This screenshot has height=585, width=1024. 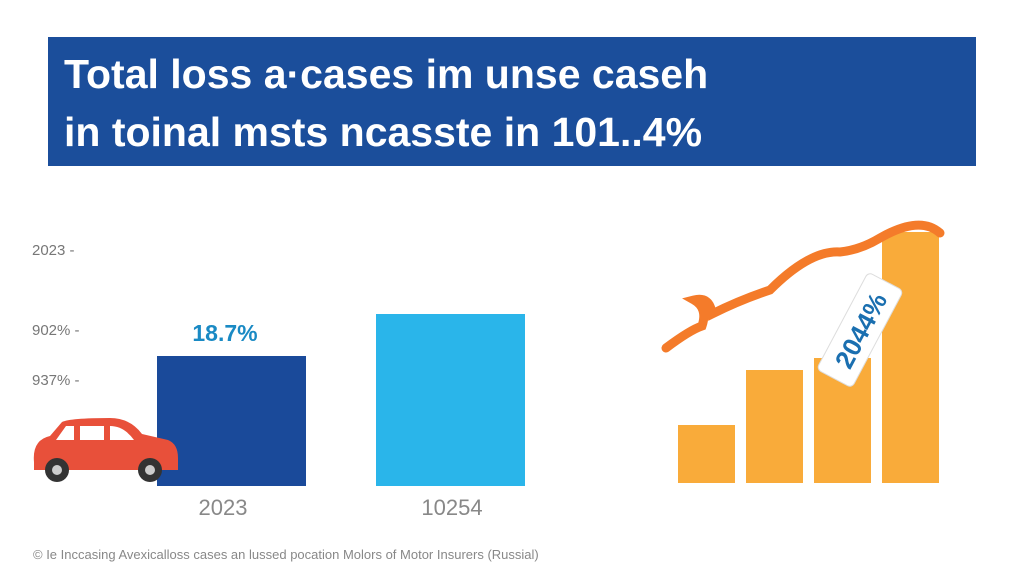 What do you see at coordinates (386, 74) in the screenshot?
I see `title-line-1: Total loss a·cases im unse caseh` at bounding box center [386, 74].